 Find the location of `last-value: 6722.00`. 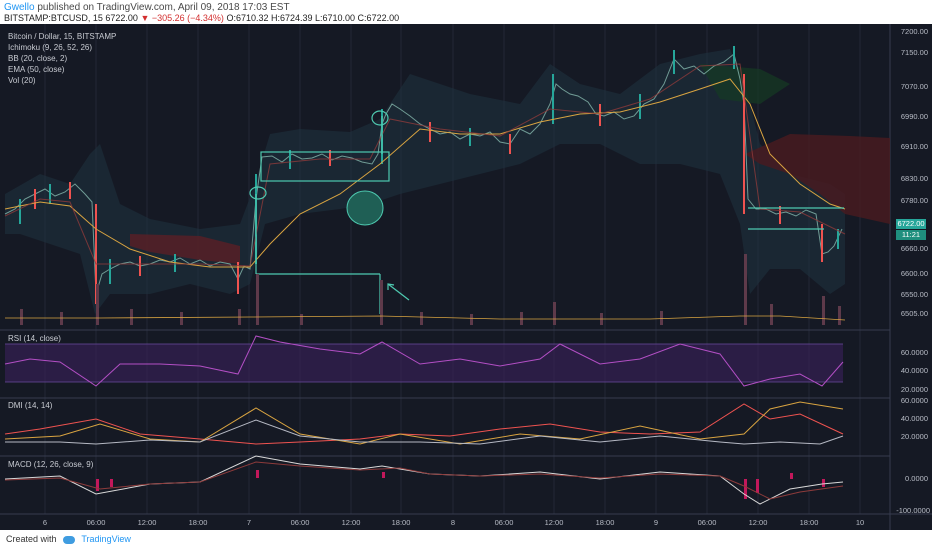

last-value: 6722.00 is located at coordinates (121, 18).